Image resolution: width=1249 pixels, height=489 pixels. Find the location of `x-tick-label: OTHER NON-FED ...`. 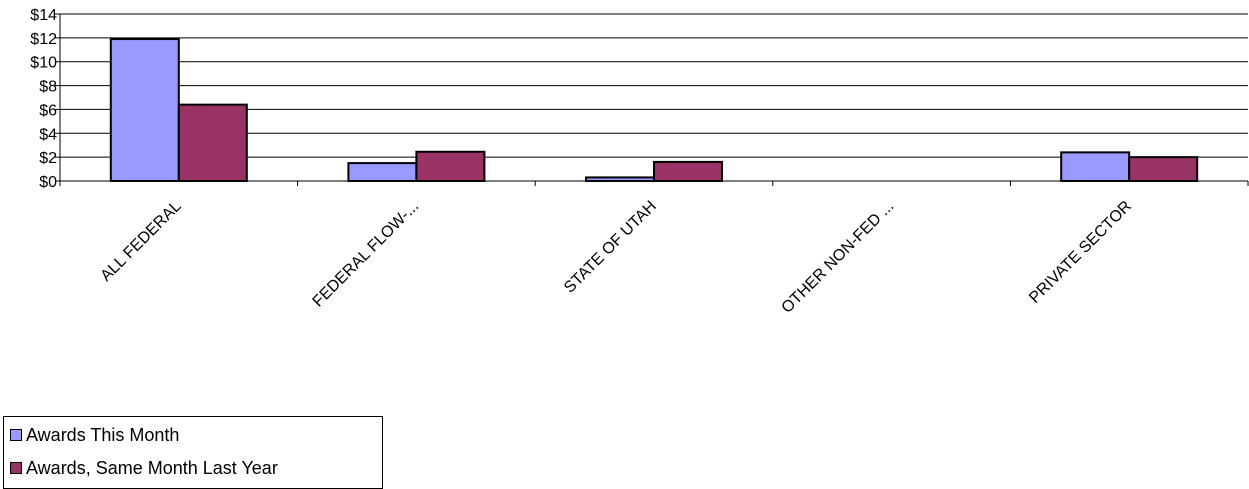

x-tick-label: OTHER NON-FED ... is located at coordinates (838, 257).